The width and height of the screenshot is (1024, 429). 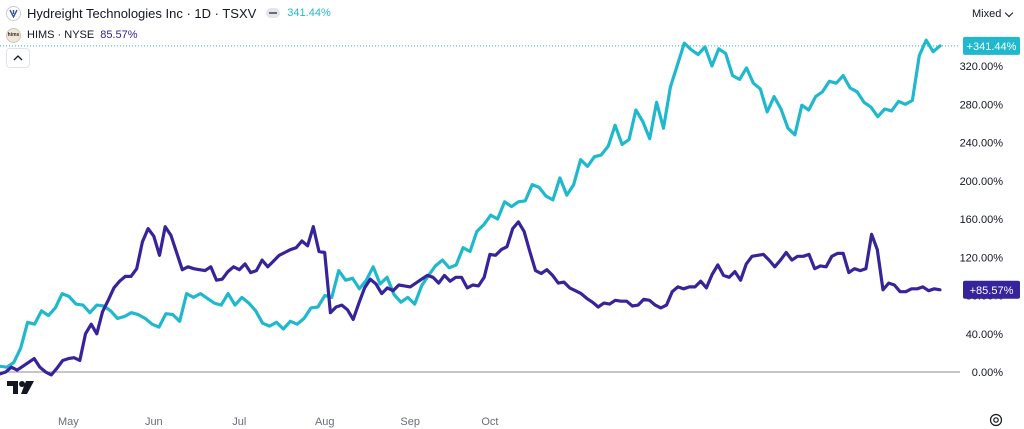 I want to click on x-tick-label: Jul, so click(x=239, y=422).